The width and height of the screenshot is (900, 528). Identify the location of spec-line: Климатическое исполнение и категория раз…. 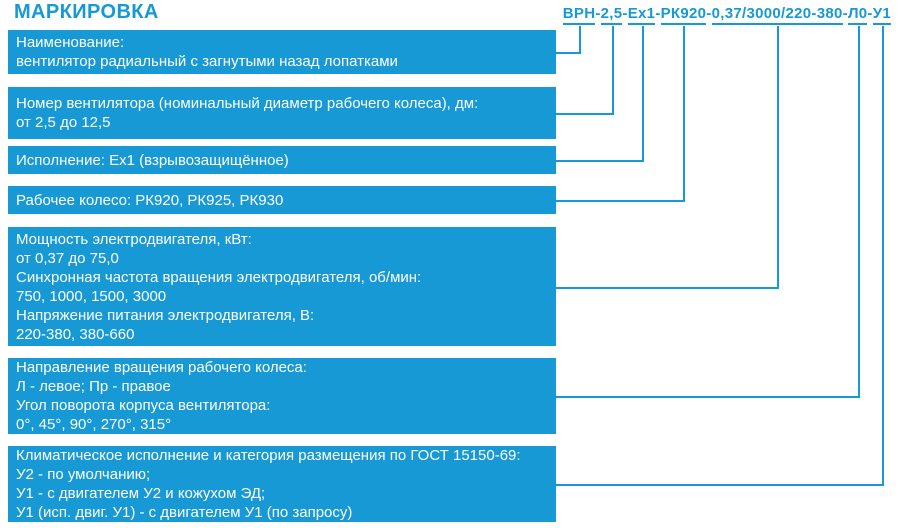
(268, 455).